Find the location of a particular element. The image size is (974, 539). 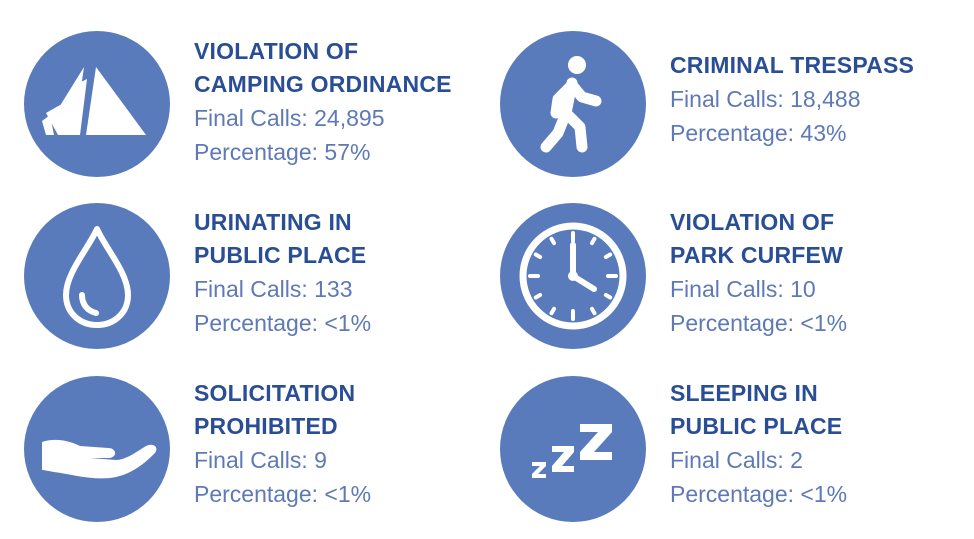

final-calls: Final Calls: 18,488 is located at coordinates (765, 99).